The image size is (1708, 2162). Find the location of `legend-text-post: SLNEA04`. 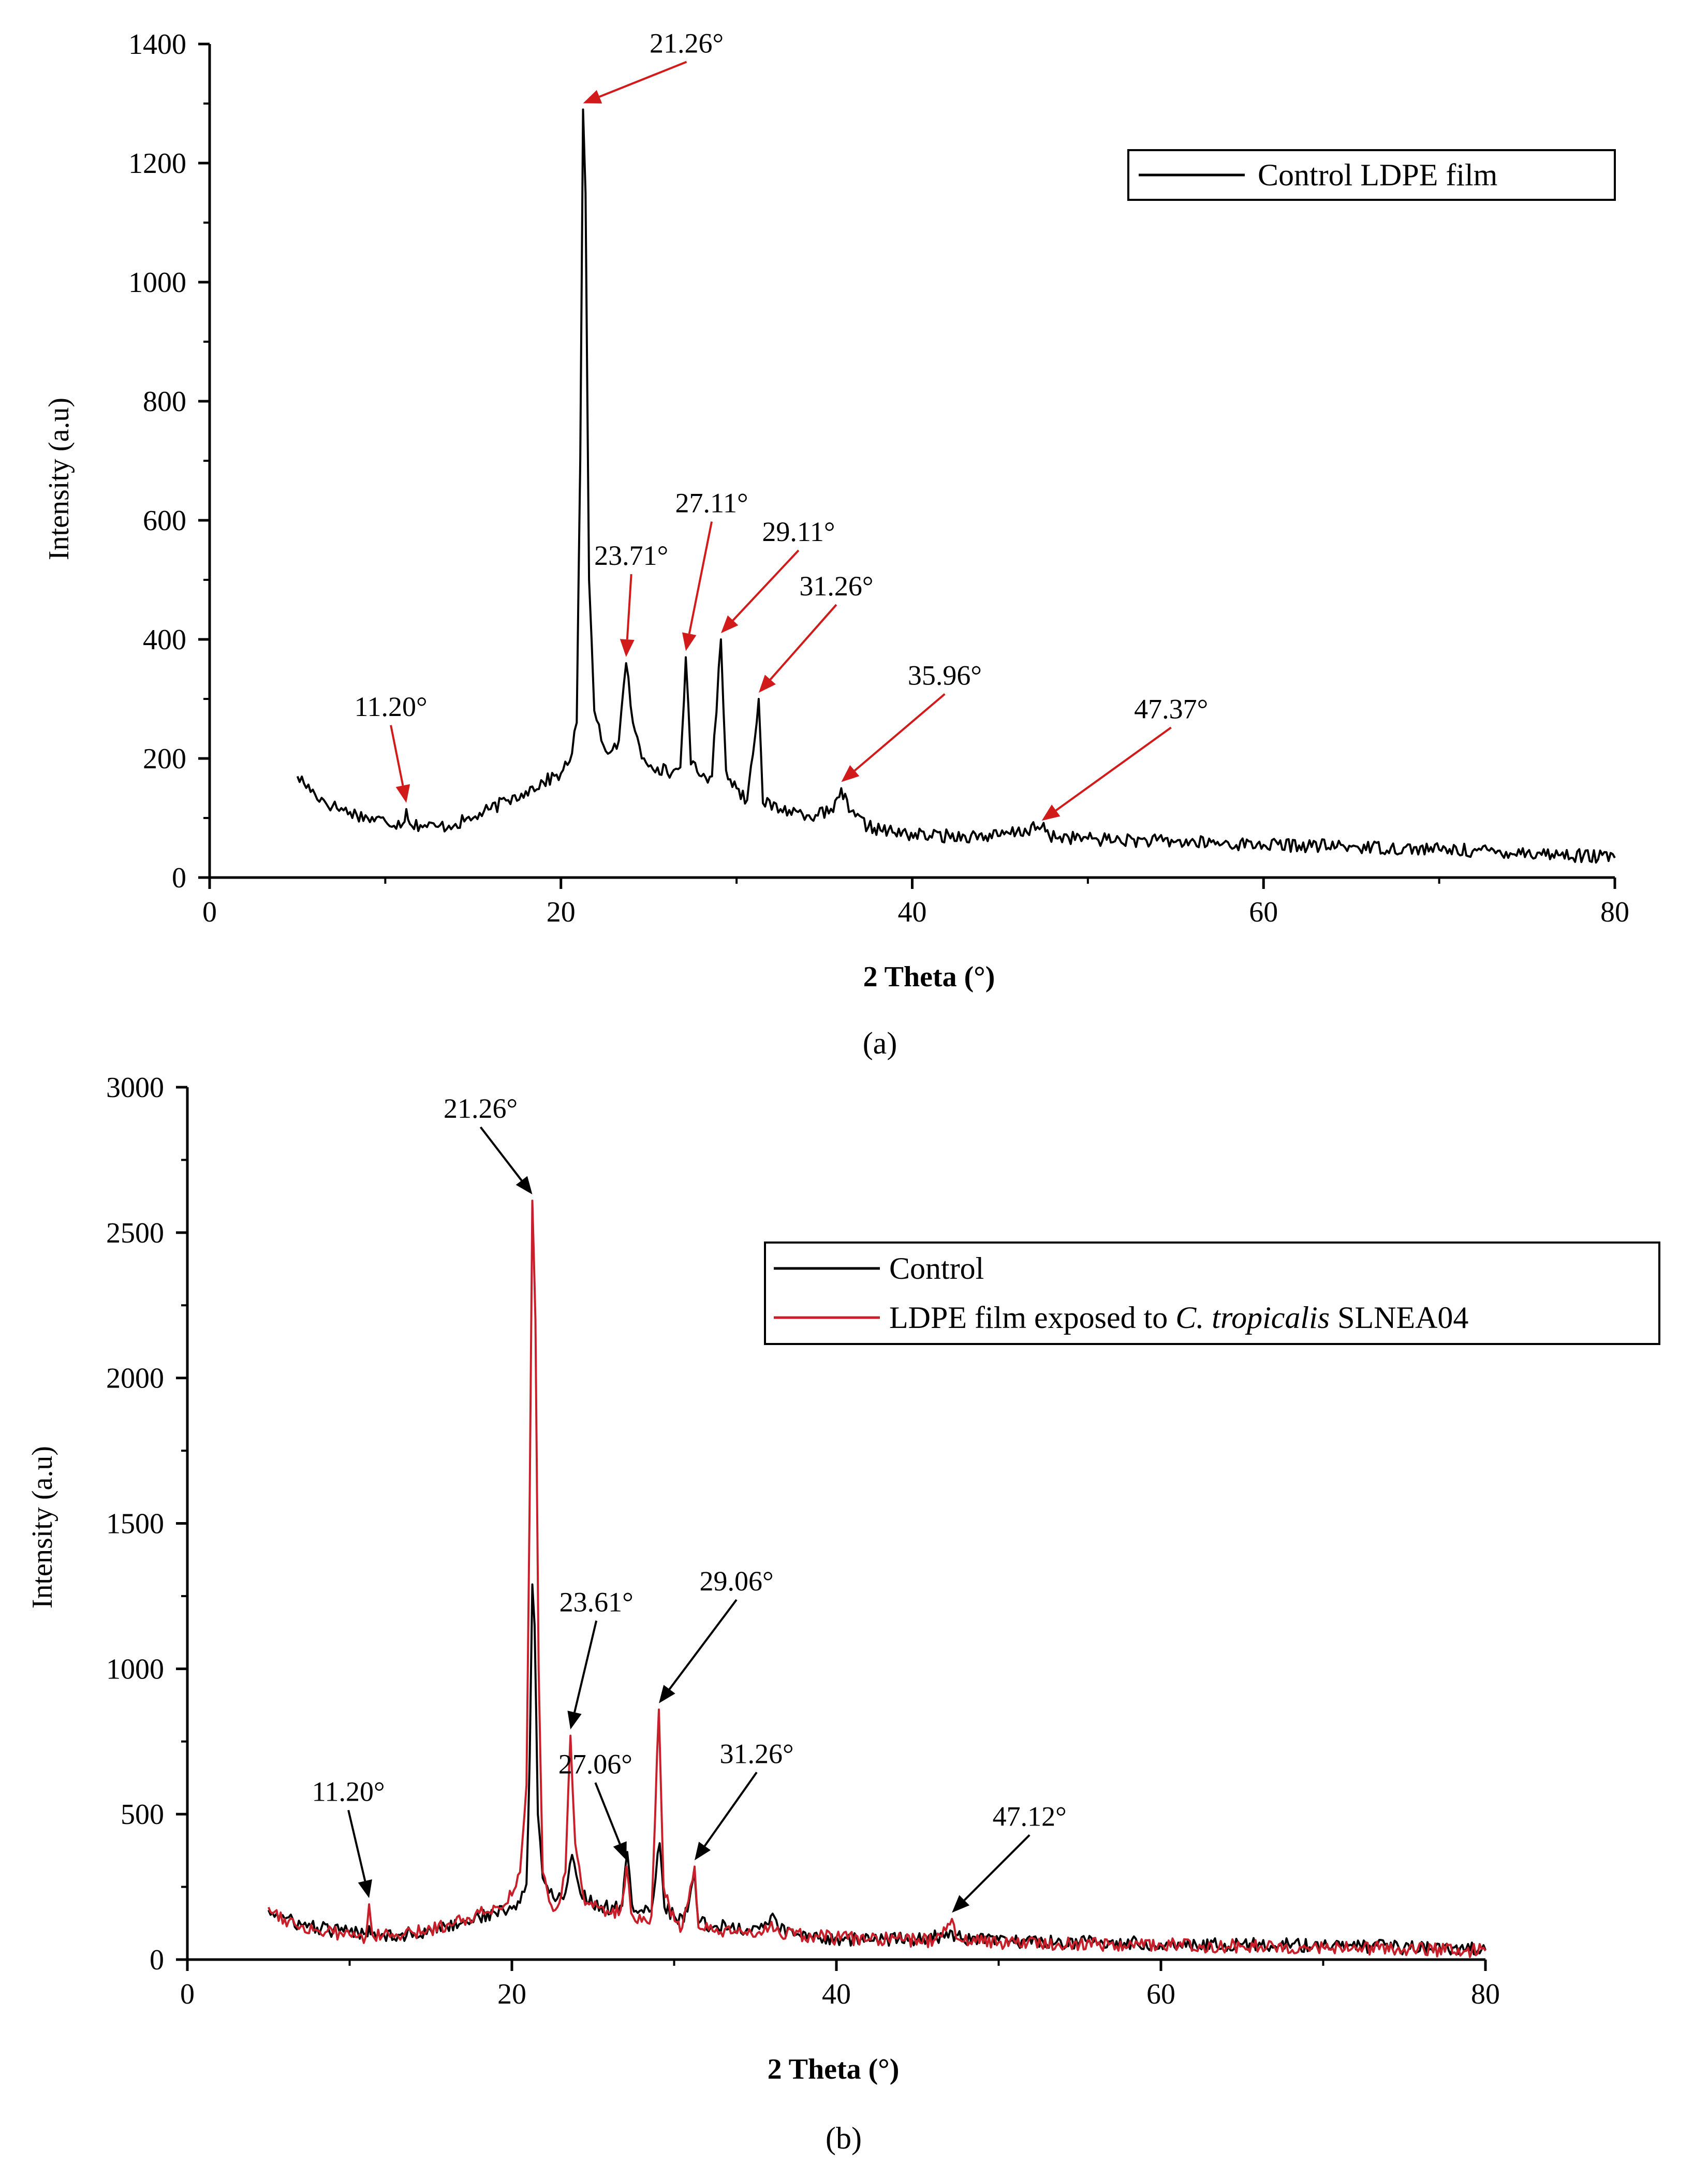

legend-text-post: SLNEA04 is located at coordinates (1399, 1318).